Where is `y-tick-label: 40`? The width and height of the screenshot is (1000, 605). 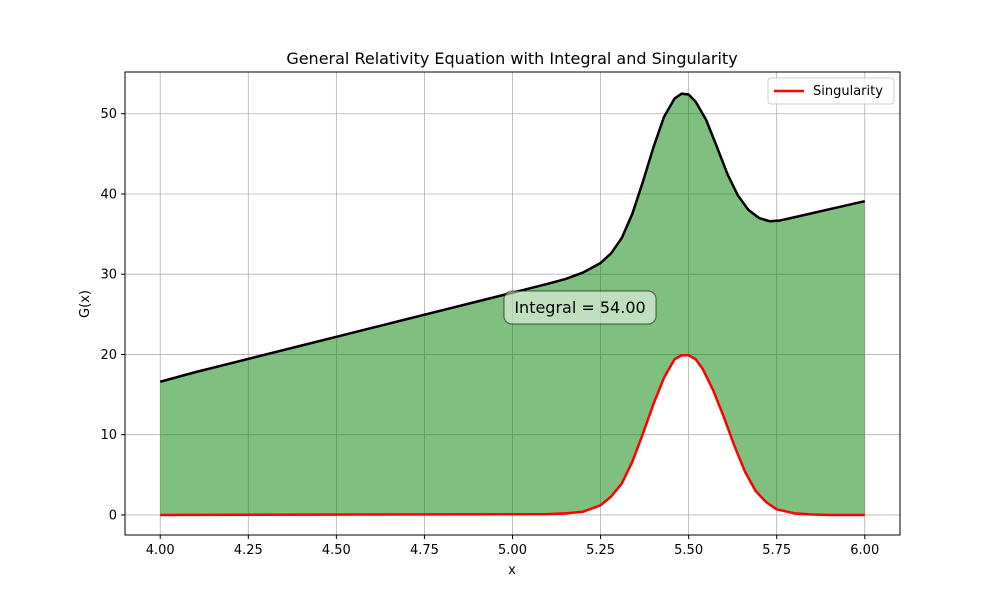
y-tick-label: 40 is located at coordinates (108, 194).